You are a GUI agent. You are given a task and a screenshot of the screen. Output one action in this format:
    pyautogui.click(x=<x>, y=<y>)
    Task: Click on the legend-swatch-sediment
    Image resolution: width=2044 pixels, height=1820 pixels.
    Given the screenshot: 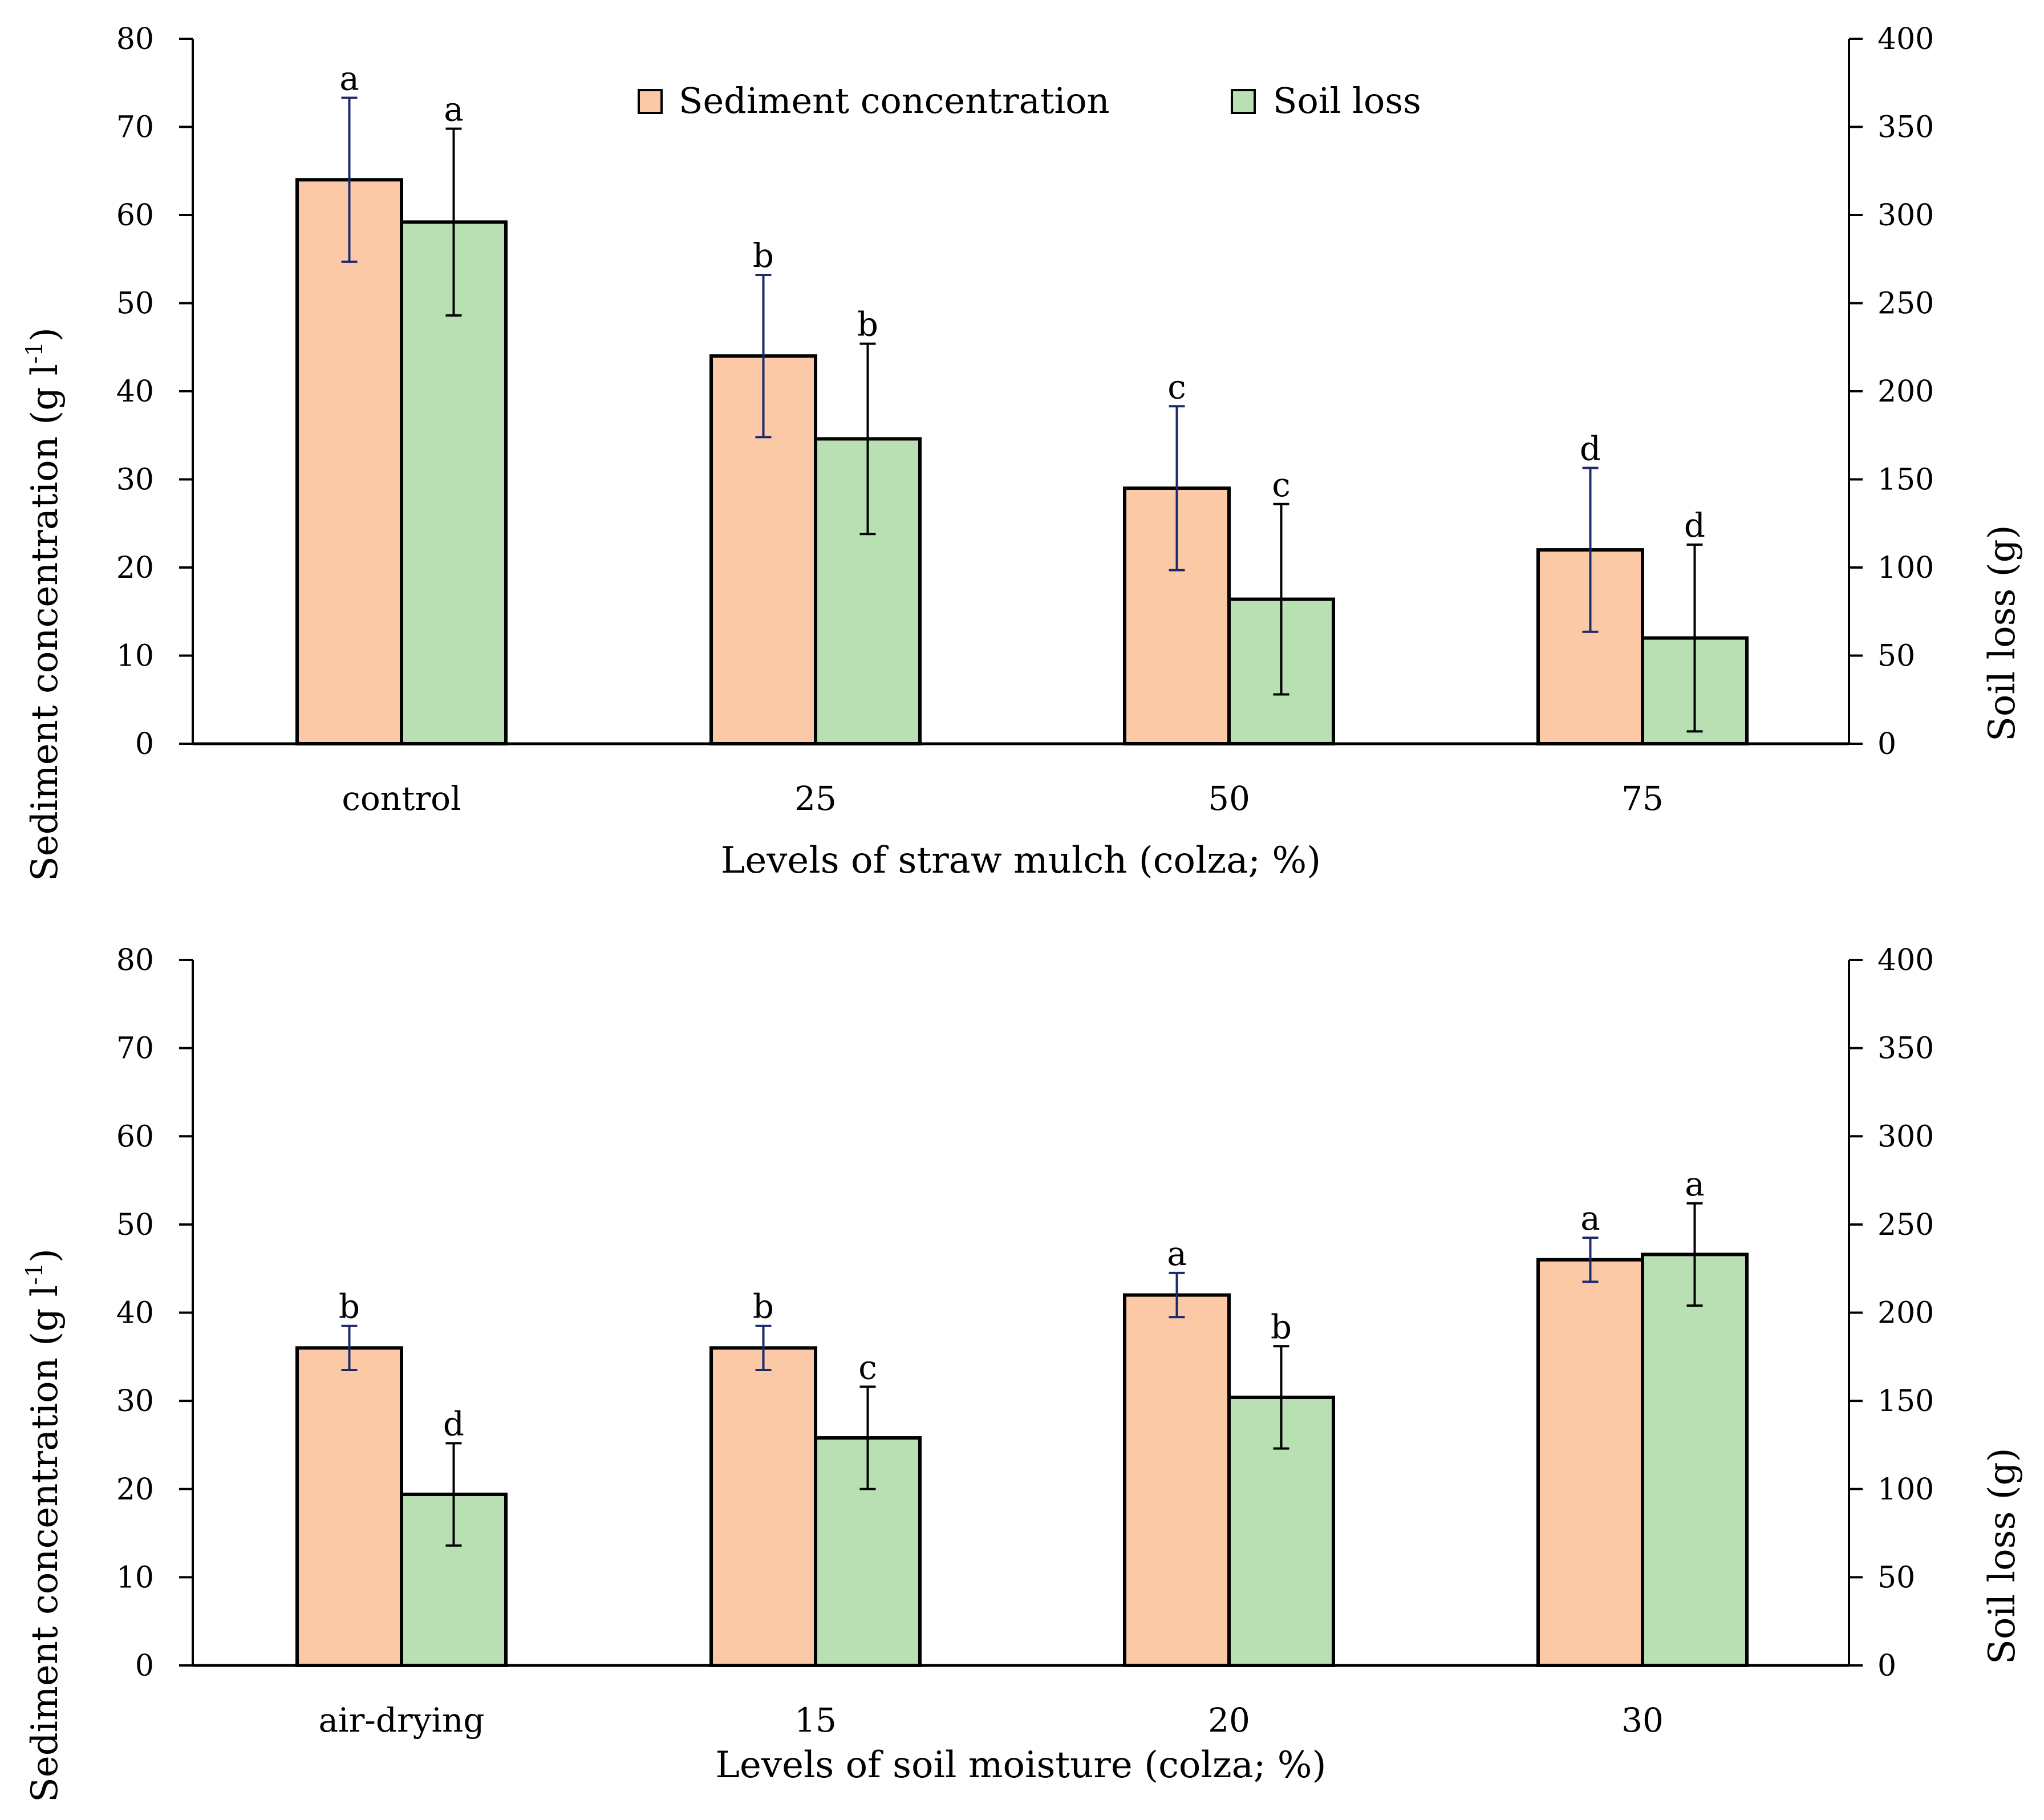 What is the action you would take?
    pyautogui.click(x=650, y=101)
    